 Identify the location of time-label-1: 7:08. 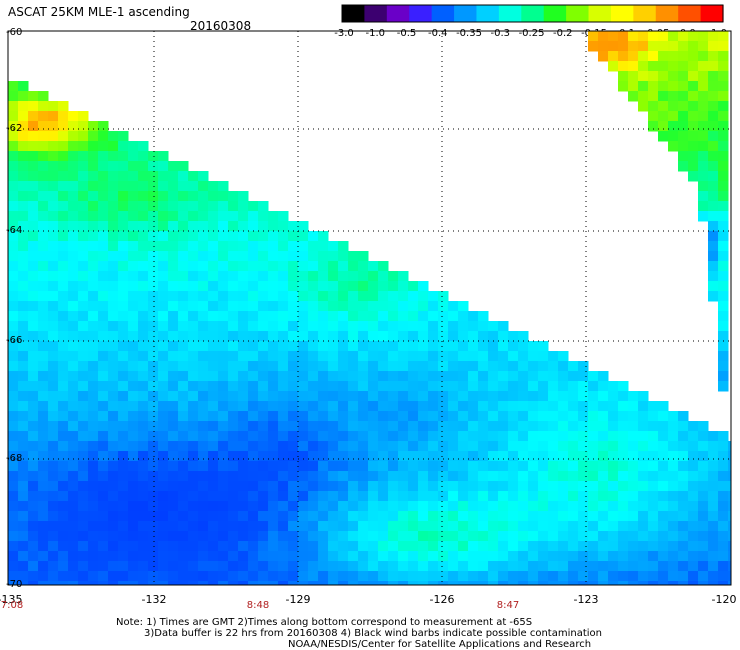
(12, 605).